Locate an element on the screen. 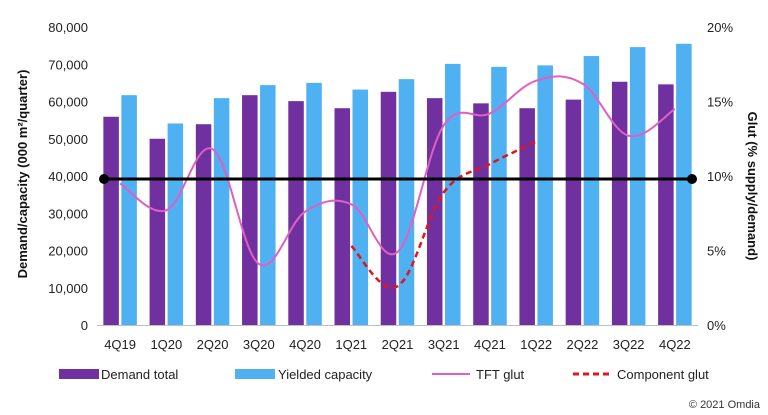 The width and height of the screenshot is (768, 415). x-tick-label: 1Q22 is located at coordinates (536, 344).